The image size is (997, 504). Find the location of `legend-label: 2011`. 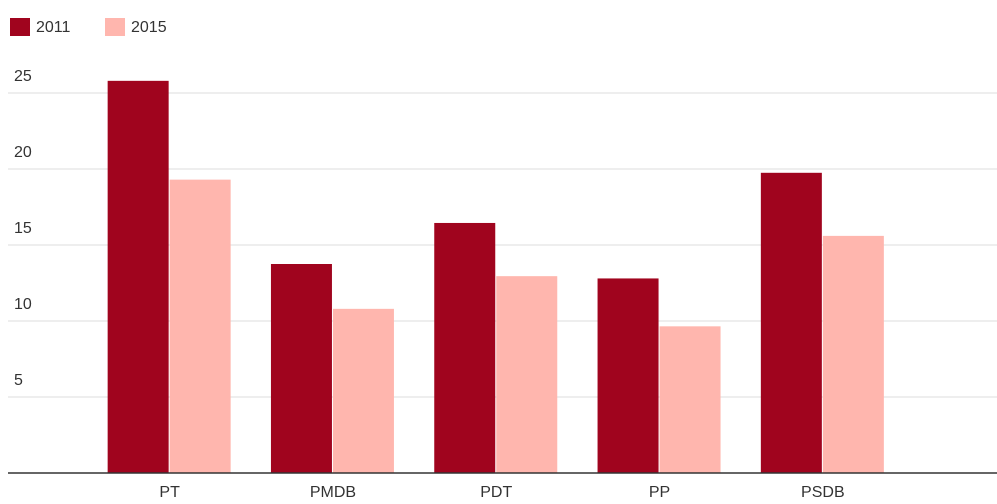

legend-label: 2011 is located at coordinates (53, 27).